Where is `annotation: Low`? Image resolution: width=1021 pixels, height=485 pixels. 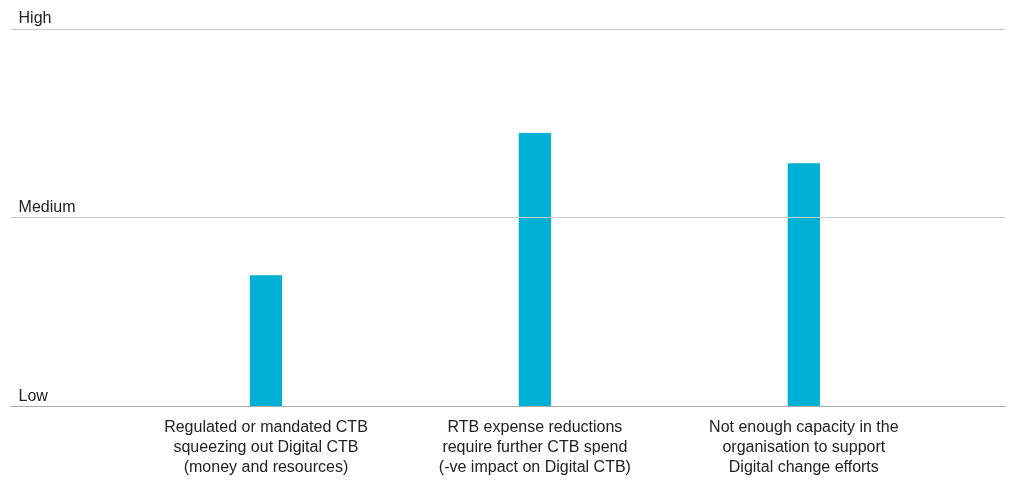
annotation: Low is located at coordinates (33, 395).